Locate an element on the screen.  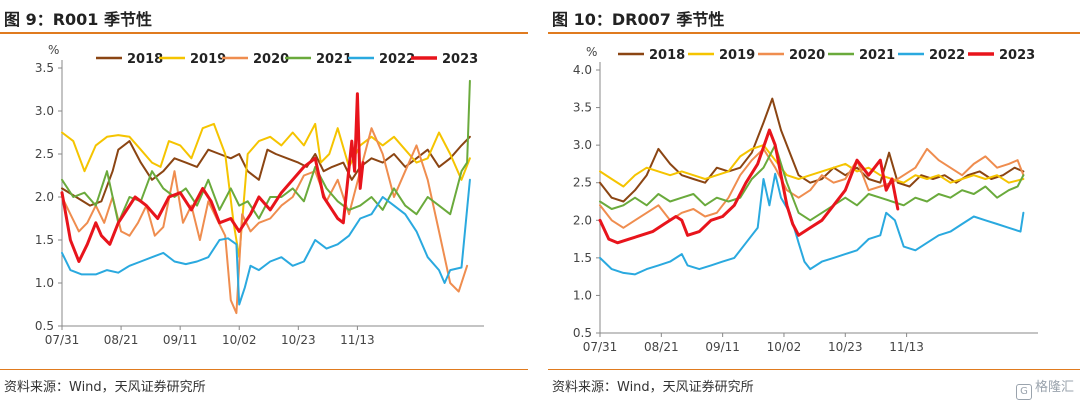
series-line-2021 is located at coordinates (812, 183).